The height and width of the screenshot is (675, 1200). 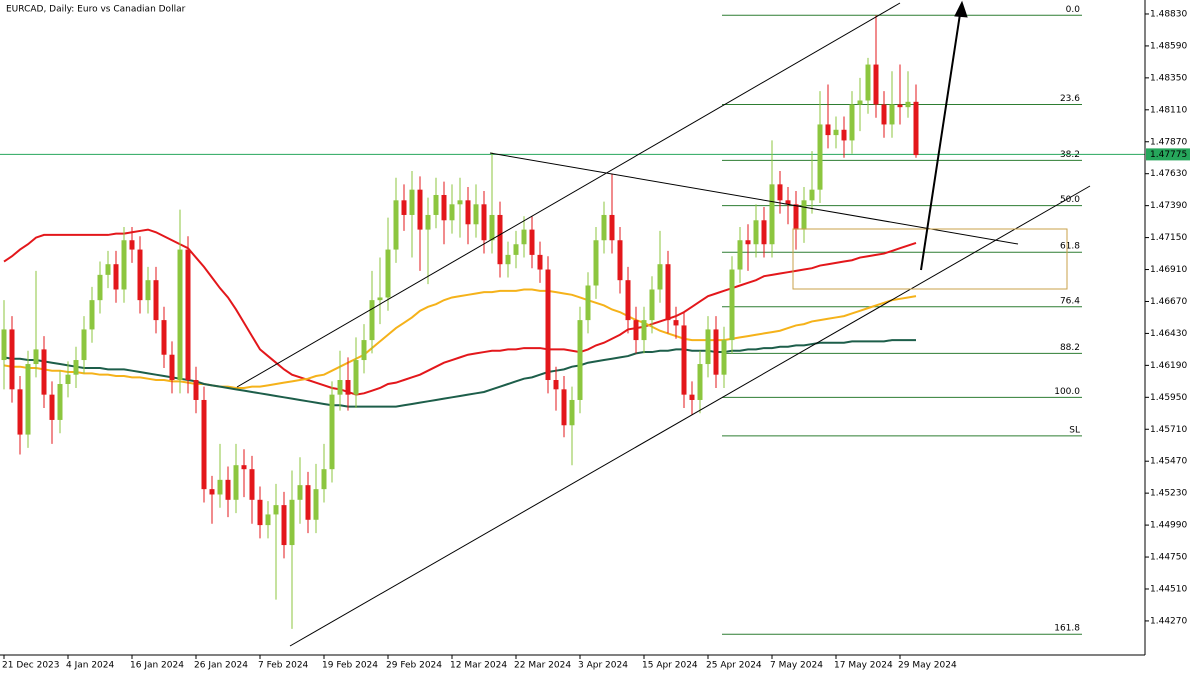 I want to click on fib-label: 61.8, so click(x=1070, y=247).